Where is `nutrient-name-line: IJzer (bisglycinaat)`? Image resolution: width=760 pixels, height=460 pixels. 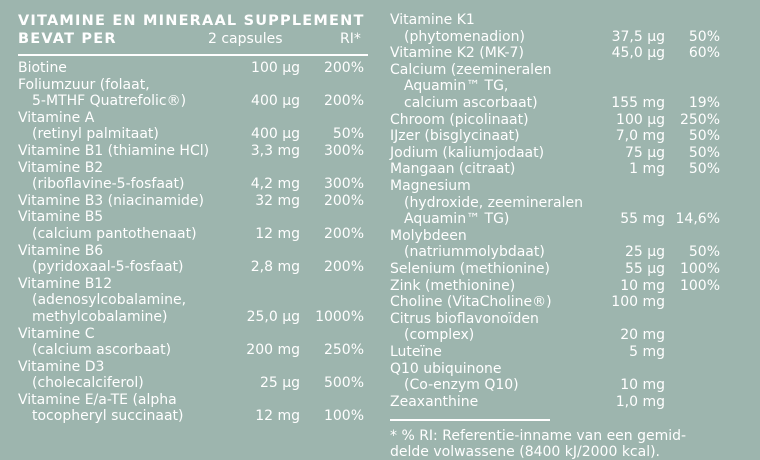 nutrient-name-line: IJzer (bisglycinaat) is located at coordinates (455, 136).